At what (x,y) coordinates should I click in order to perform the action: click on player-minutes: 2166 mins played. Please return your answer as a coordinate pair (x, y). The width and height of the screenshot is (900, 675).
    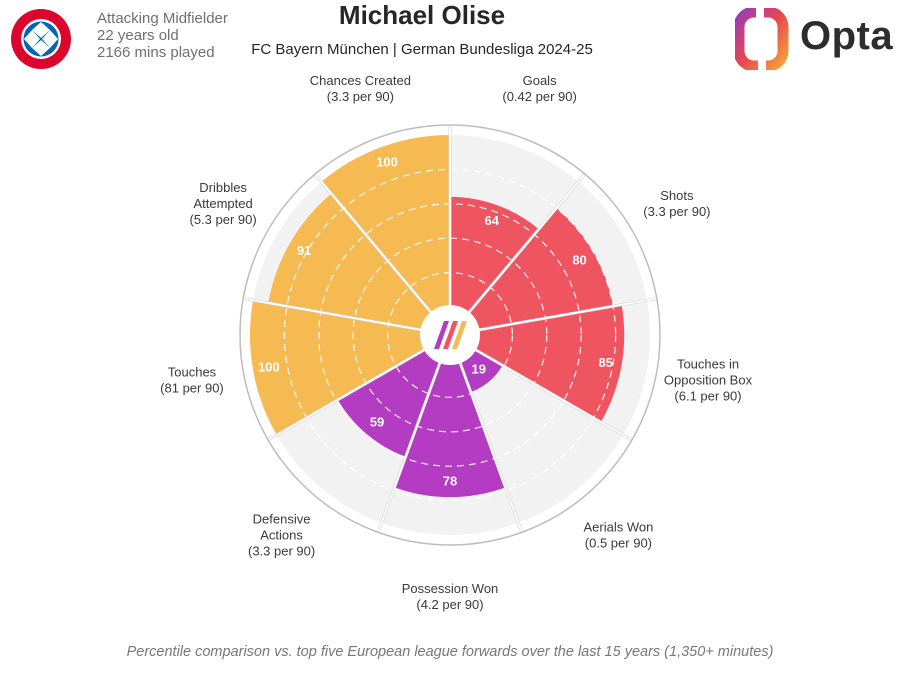
    Looking at the image, I should click on (156, 52).